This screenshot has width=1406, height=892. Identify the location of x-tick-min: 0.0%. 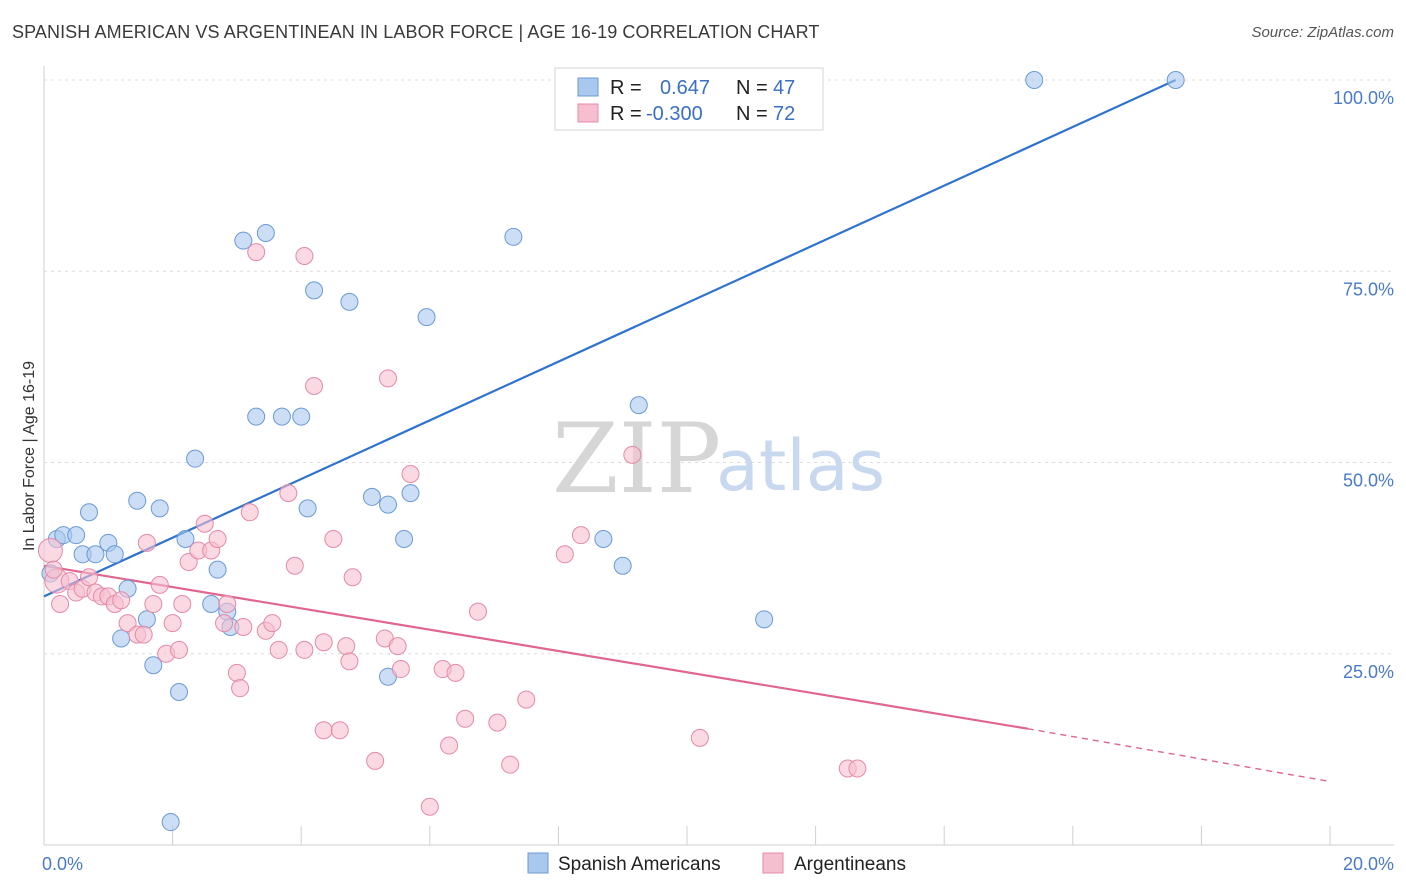
(62, 864).